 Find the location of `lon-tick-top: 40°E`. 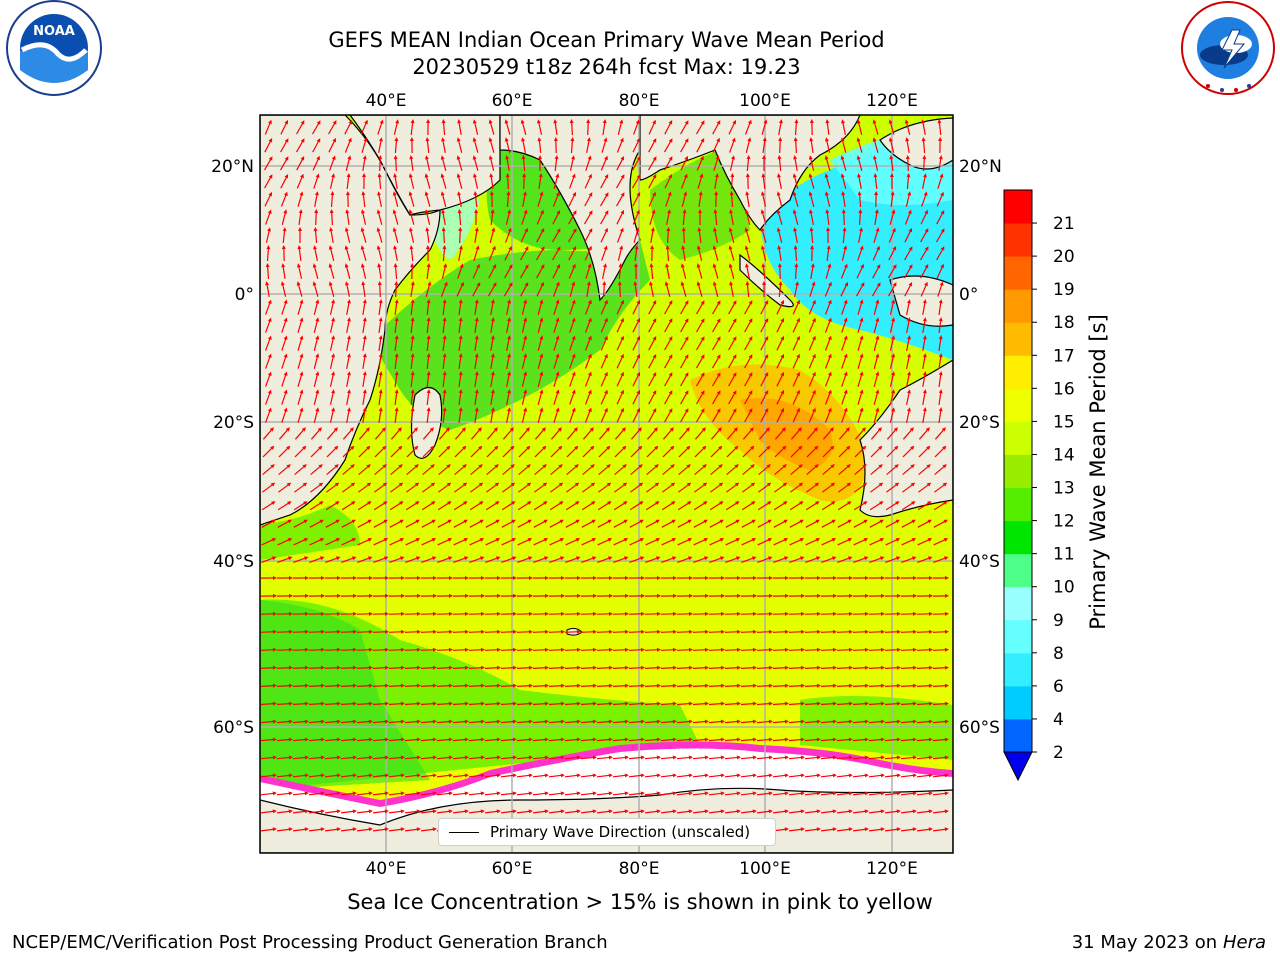

lon-tick-top: 40°E is located at coordinates (386, 101).